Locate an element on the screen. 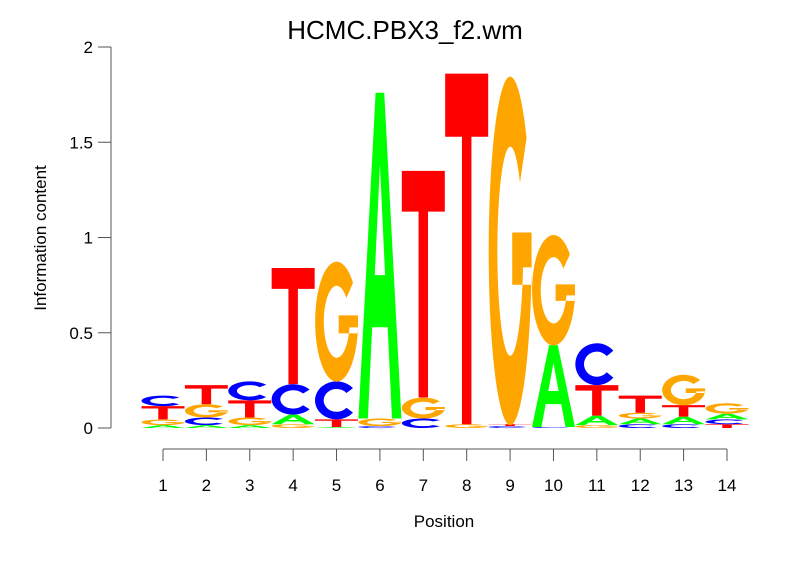  y-tick-label: 1 is located at coordinates (88, 238).